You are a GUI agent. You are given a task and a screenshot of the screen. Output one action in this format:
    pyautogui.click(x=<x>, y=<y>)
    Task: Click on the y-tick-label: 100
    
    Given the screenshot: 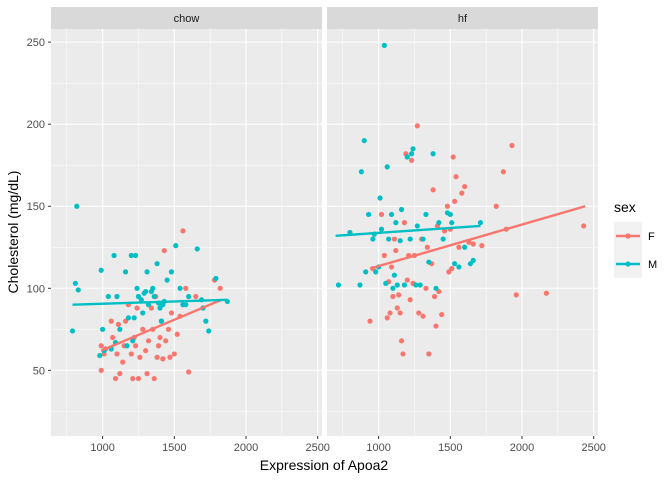 What is the action you would take?
    pyautogui.click(x=36, y=289)
    